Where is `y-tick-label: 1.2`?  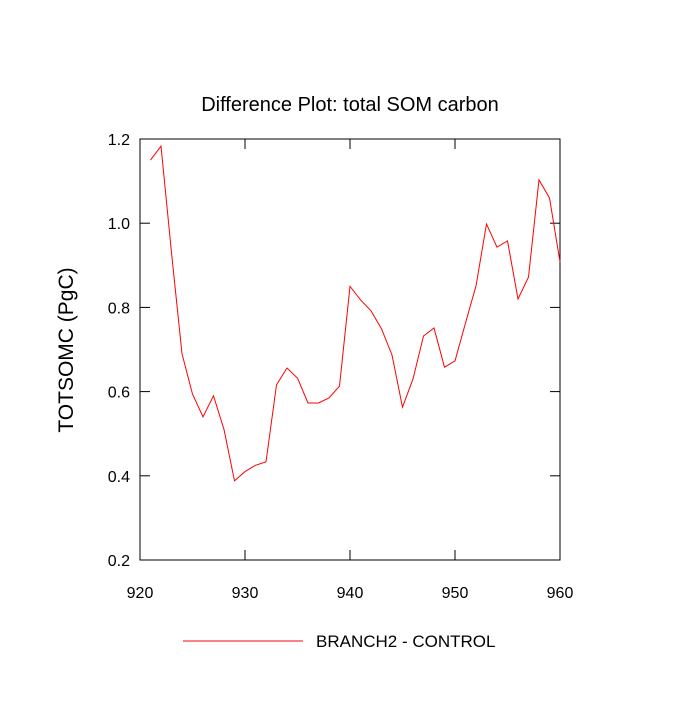
y-tick-label: 1.2 is located at coordinates (119, 140).